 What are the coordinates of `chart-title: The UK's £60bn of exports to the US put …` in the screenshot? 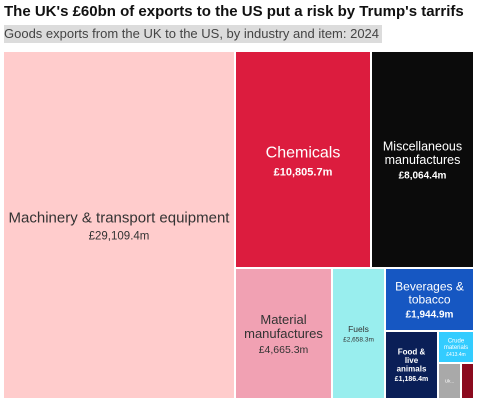 It's located at (234, 11).